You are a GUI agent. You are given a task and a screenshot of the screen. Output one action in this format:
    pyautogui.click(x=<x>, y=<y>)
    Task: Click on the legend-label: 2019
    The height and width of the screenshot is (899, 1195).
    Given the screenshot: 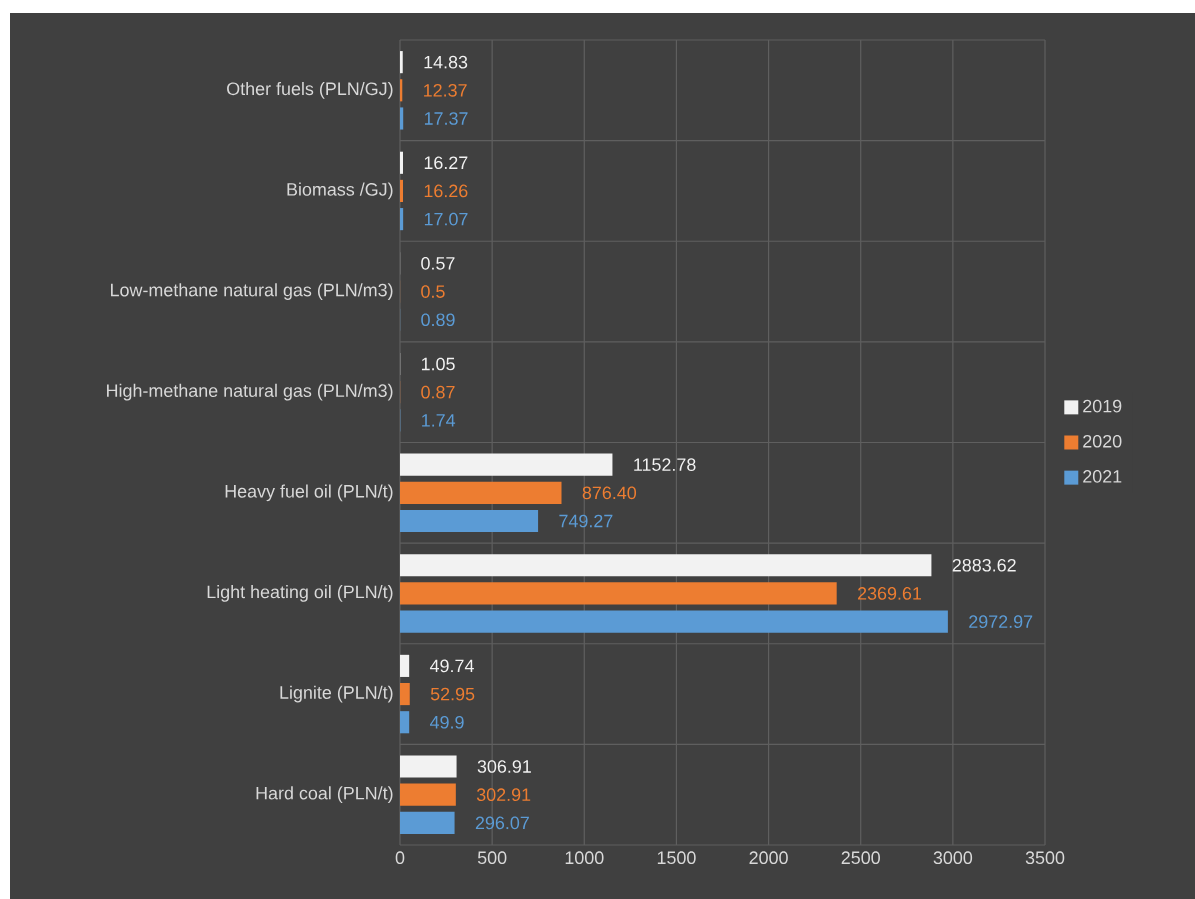 What is the action you would take?
    pyautogui.click(x=1102, y=406)
    